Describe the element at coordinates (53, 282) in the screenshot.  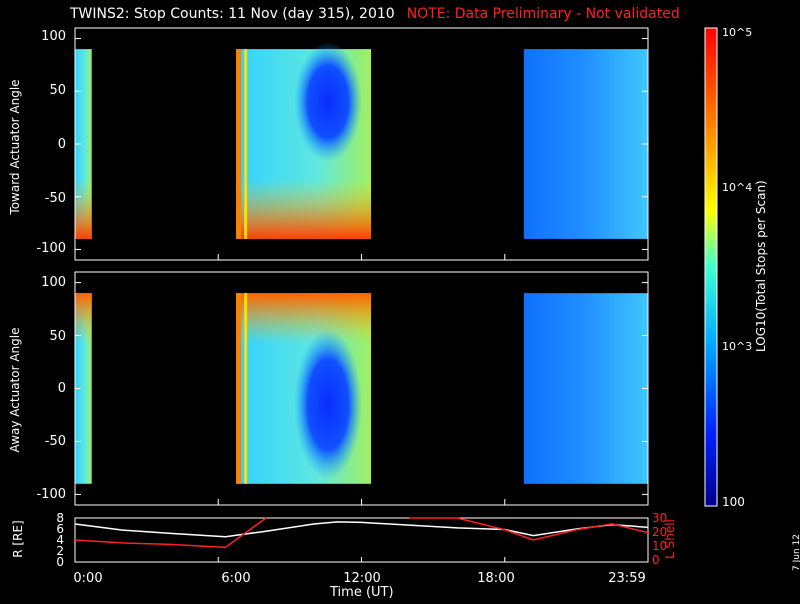
I see `bottom-ytick: 100` at that location.